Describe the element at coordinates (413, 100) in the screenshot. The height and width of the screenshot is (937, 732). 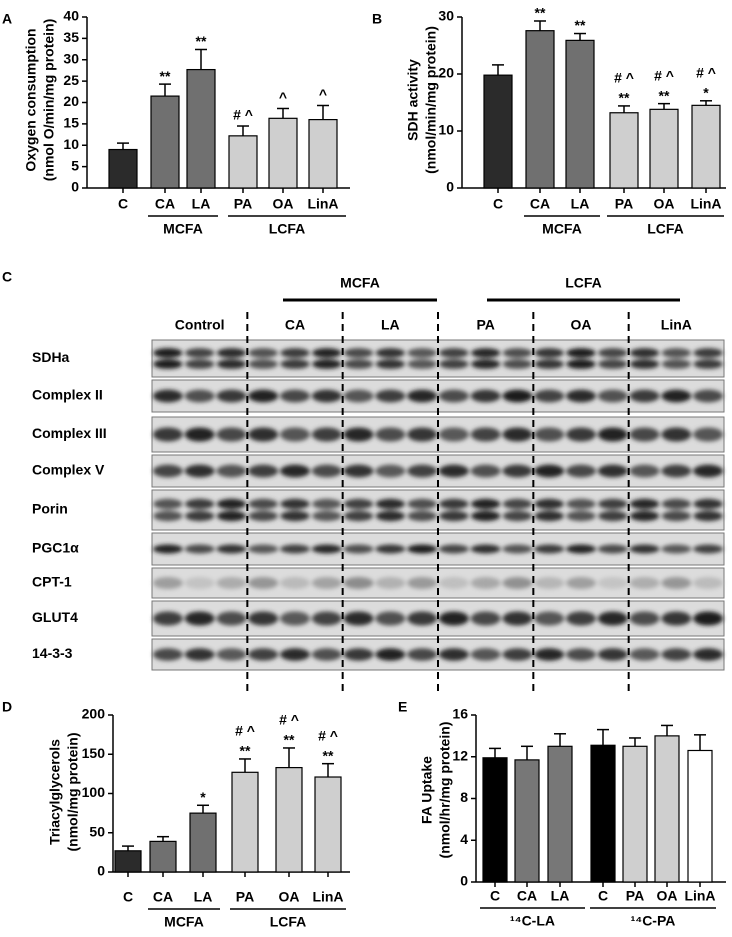
I see `y-axis-label: SDH activity` at that location.